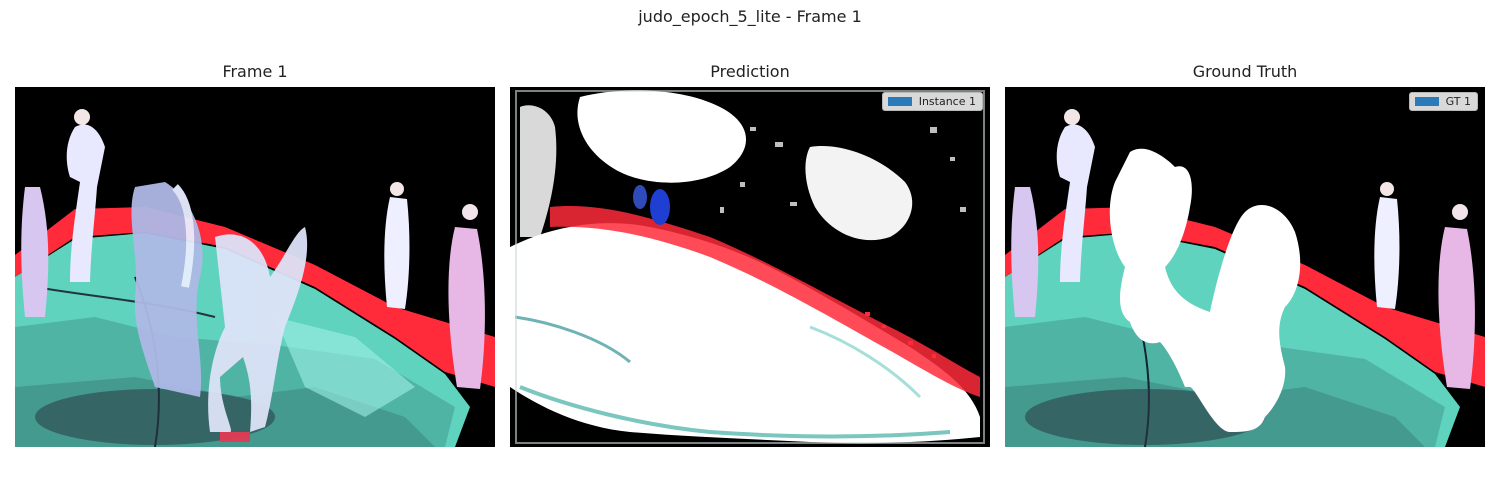 The height and width of the screenshot is (500, 1500). I want to click on legend-label: GT 1, so click(1458, 101).